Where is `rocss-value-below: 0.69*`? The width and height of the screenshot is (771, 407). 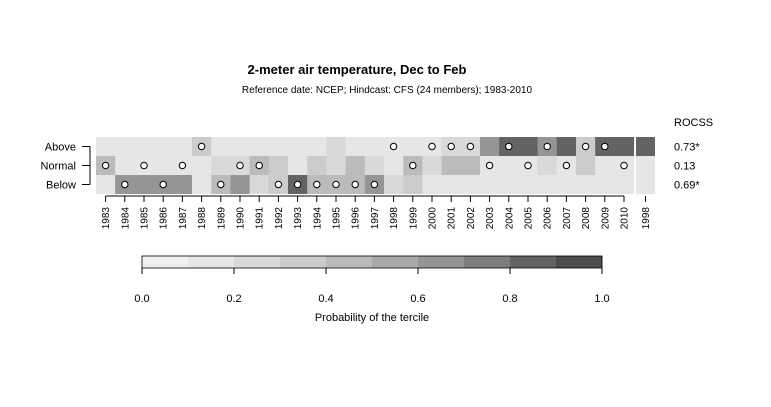
rocss-value-below: 0.69* is located at coordinates (687, 186).